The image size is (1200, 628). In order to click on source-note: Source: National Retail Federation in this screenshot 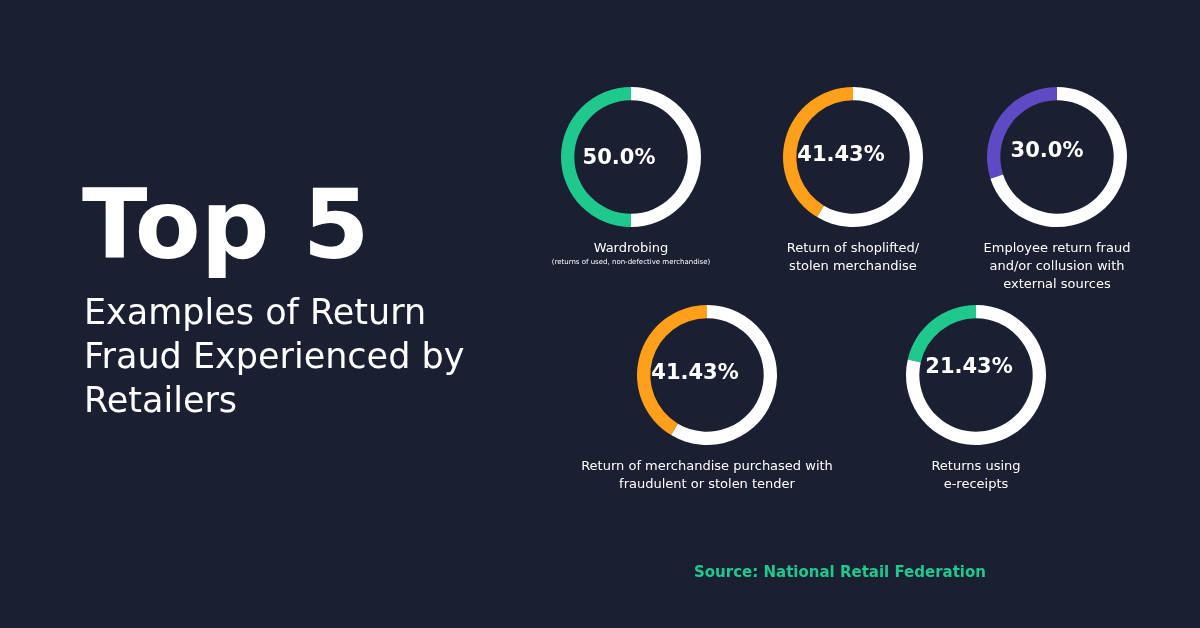, I will do `click(840, 572)`.